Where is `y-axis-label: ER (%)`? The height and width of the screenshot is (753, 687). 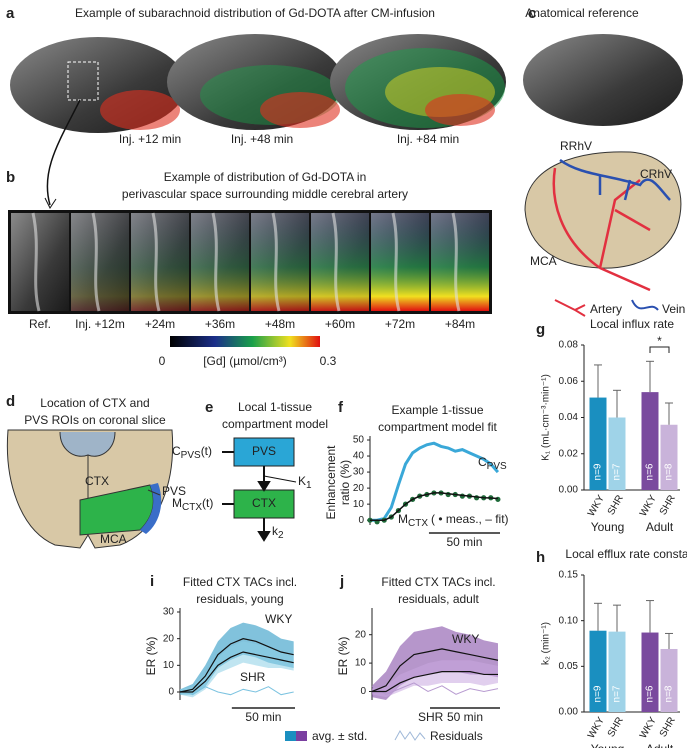
y-axis-label: ER (%) is located at coordinates (343, 656).